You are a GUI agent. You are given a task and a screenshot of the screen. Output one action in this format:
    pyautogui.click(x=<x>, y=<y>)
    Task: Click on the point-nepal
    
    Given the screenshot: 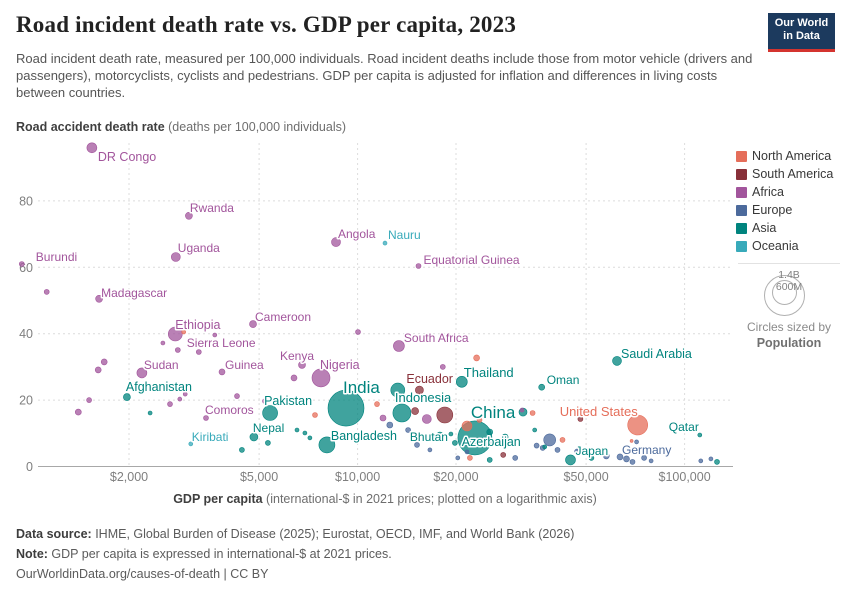 What is the action you would take?
    pyautogui.click(x=254, y=437)
    